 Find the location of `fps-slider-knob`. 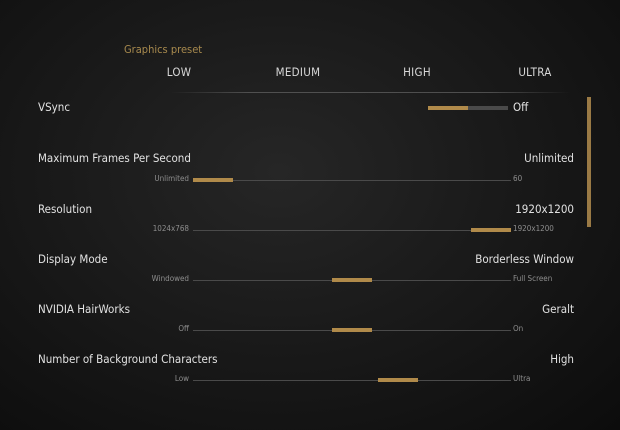

fps-slider-knob is located at coordinates (213, 180).